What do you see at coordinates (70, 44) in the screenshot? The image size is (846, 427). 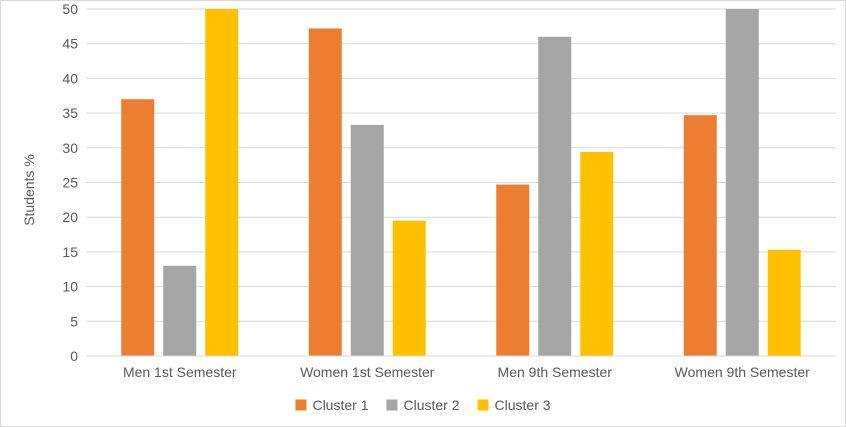 I see `y-tick-label: 45` at bounding box center [70, 44].